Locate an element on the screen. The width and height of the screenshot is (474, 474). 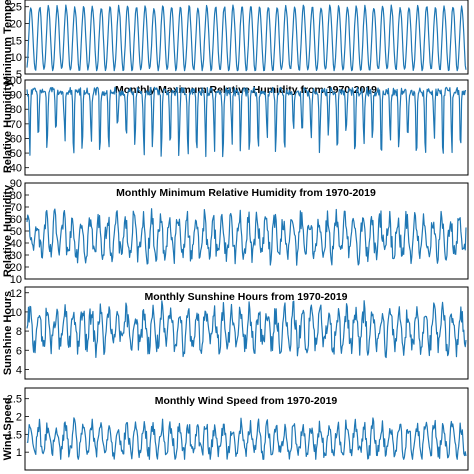
y-tick-label: 8 is located at coordinates (19, 332).